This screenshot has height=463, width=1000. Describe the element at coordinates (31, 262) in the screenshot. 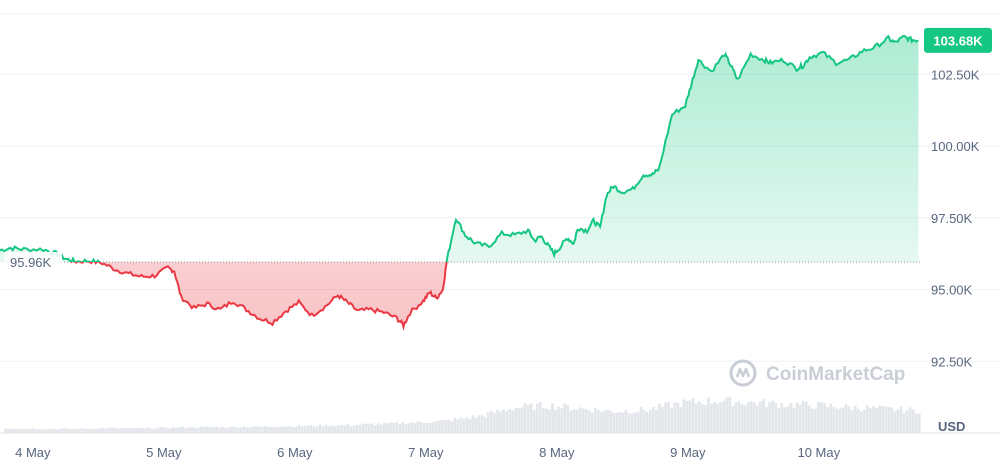

I see `reference-value: 95.96K` at that location.